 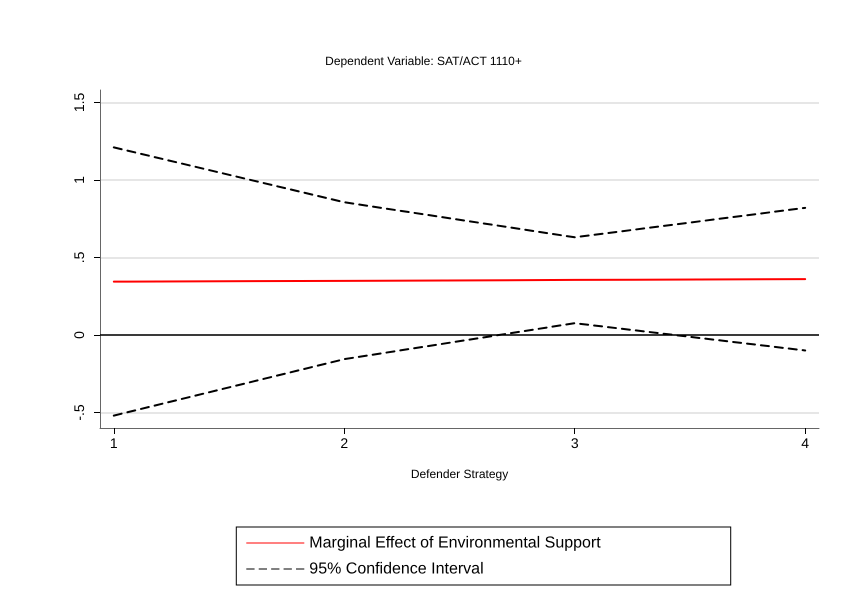 I want to click on x-tick-label: 3, so click(x=574, y=443).